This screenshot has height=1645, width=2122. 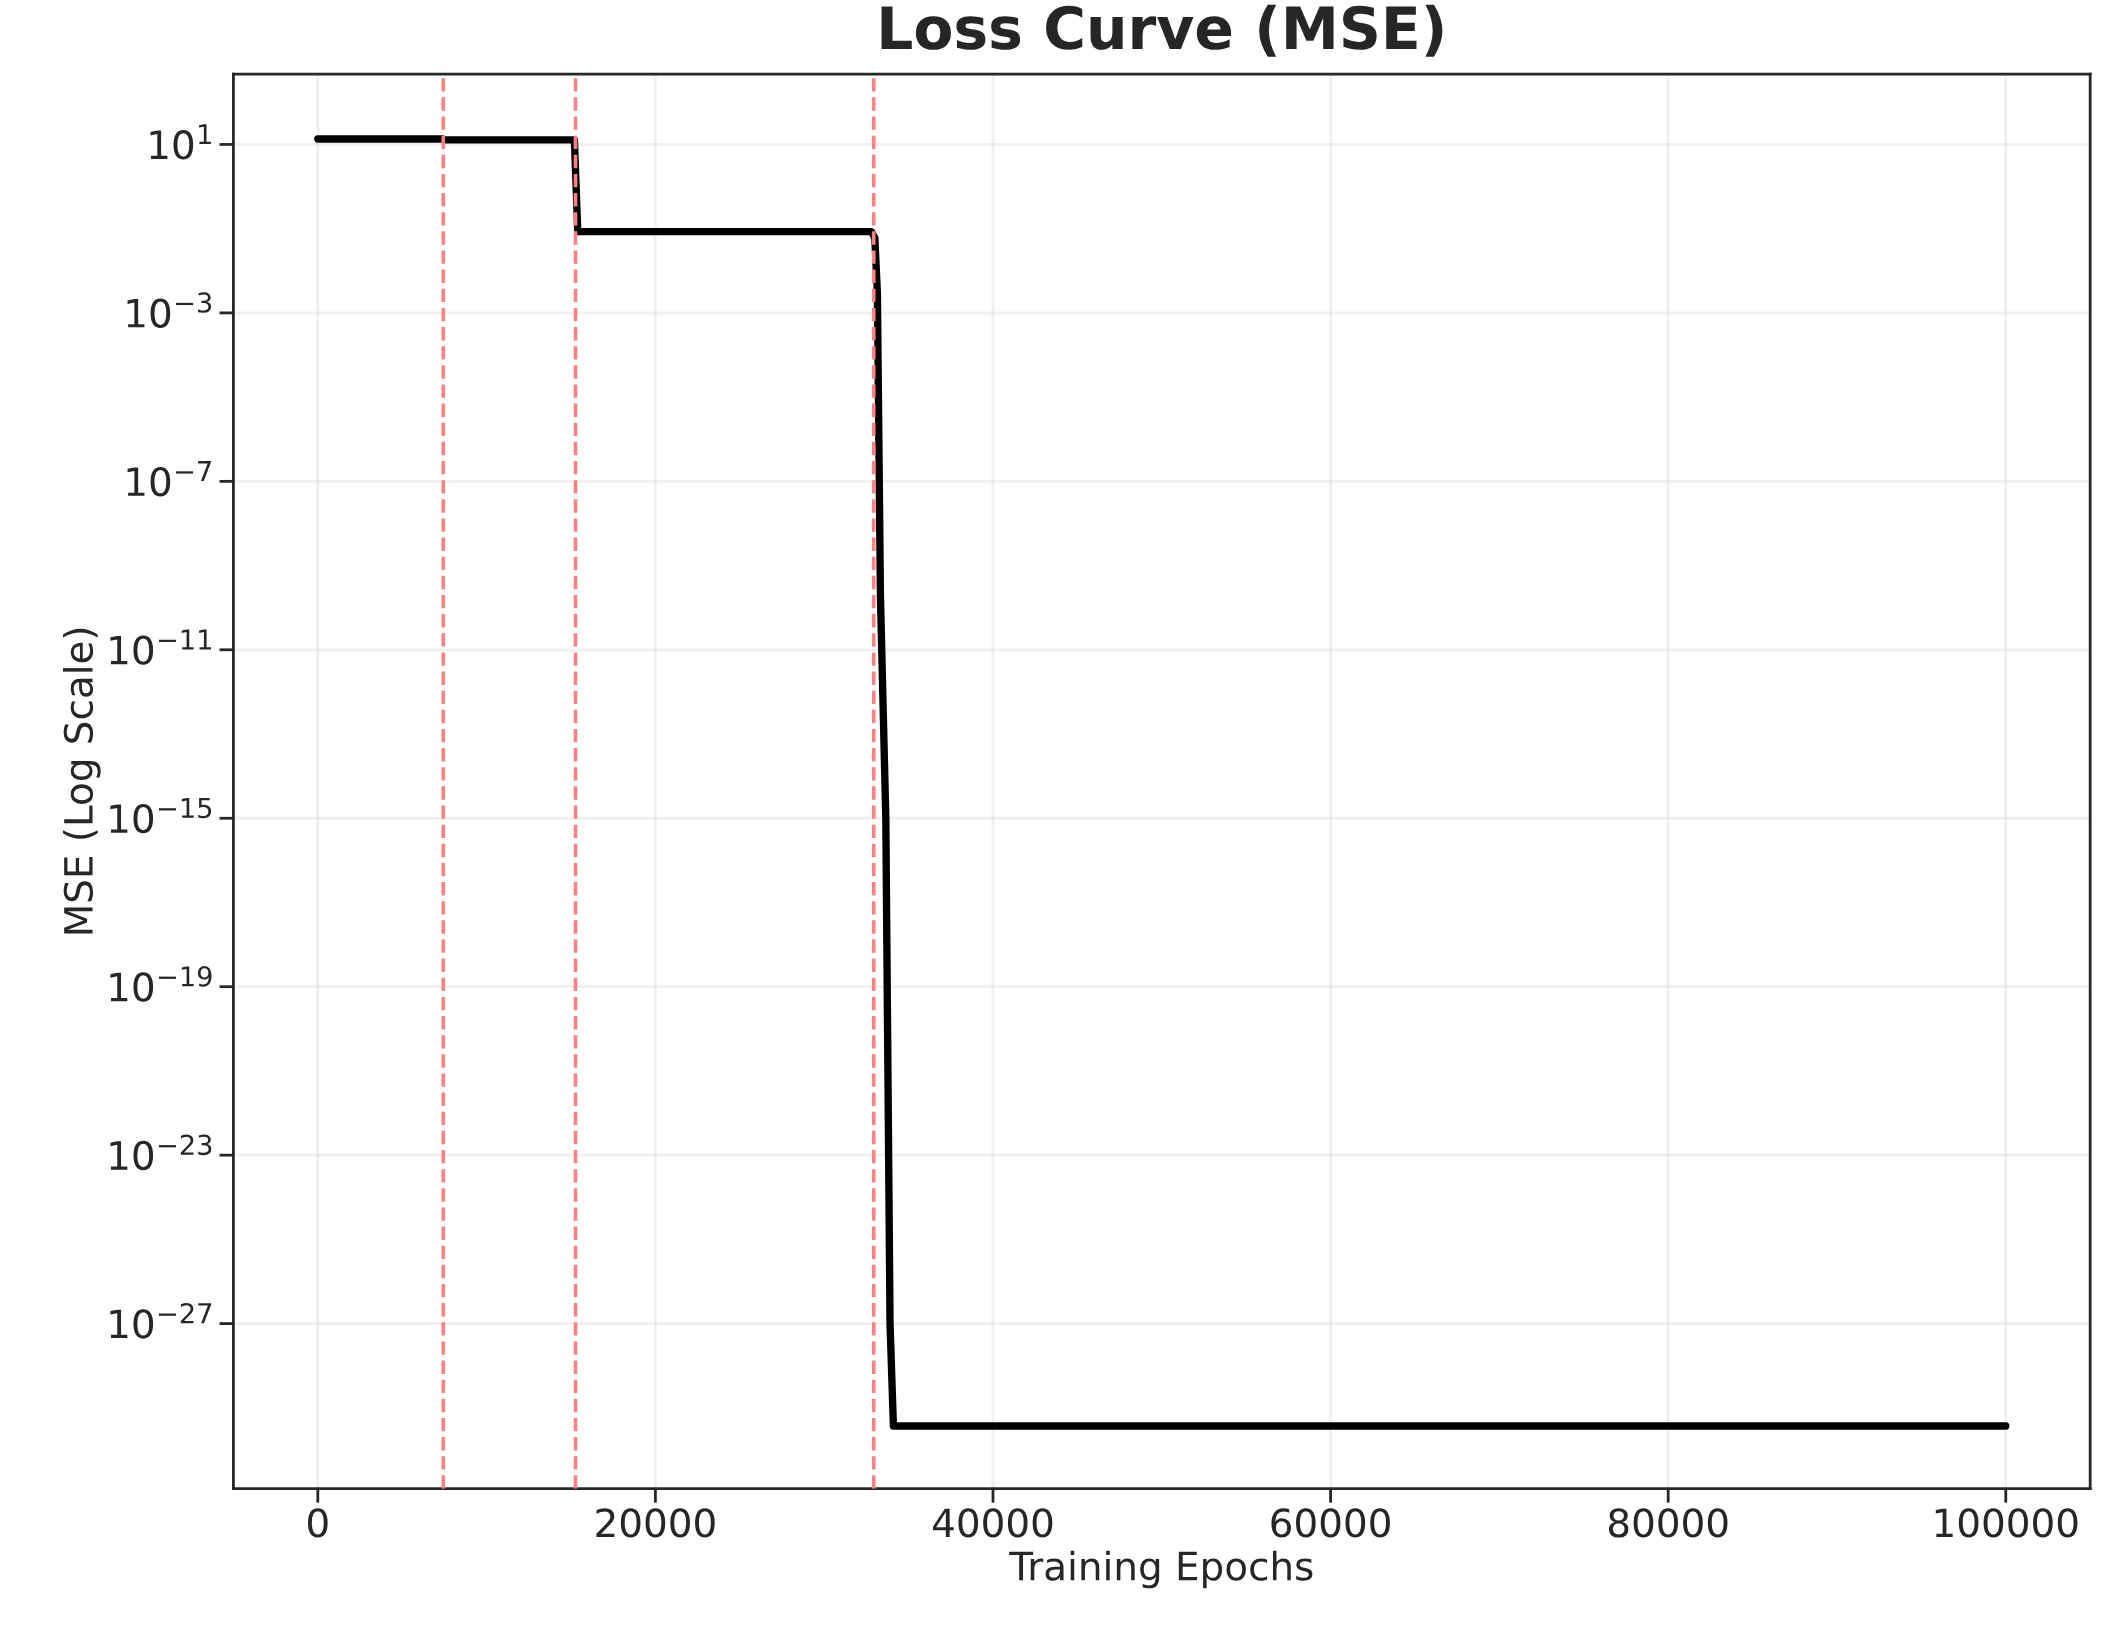 I want to click on x-tick-label: 100000, so click(x=2006, y=1523).